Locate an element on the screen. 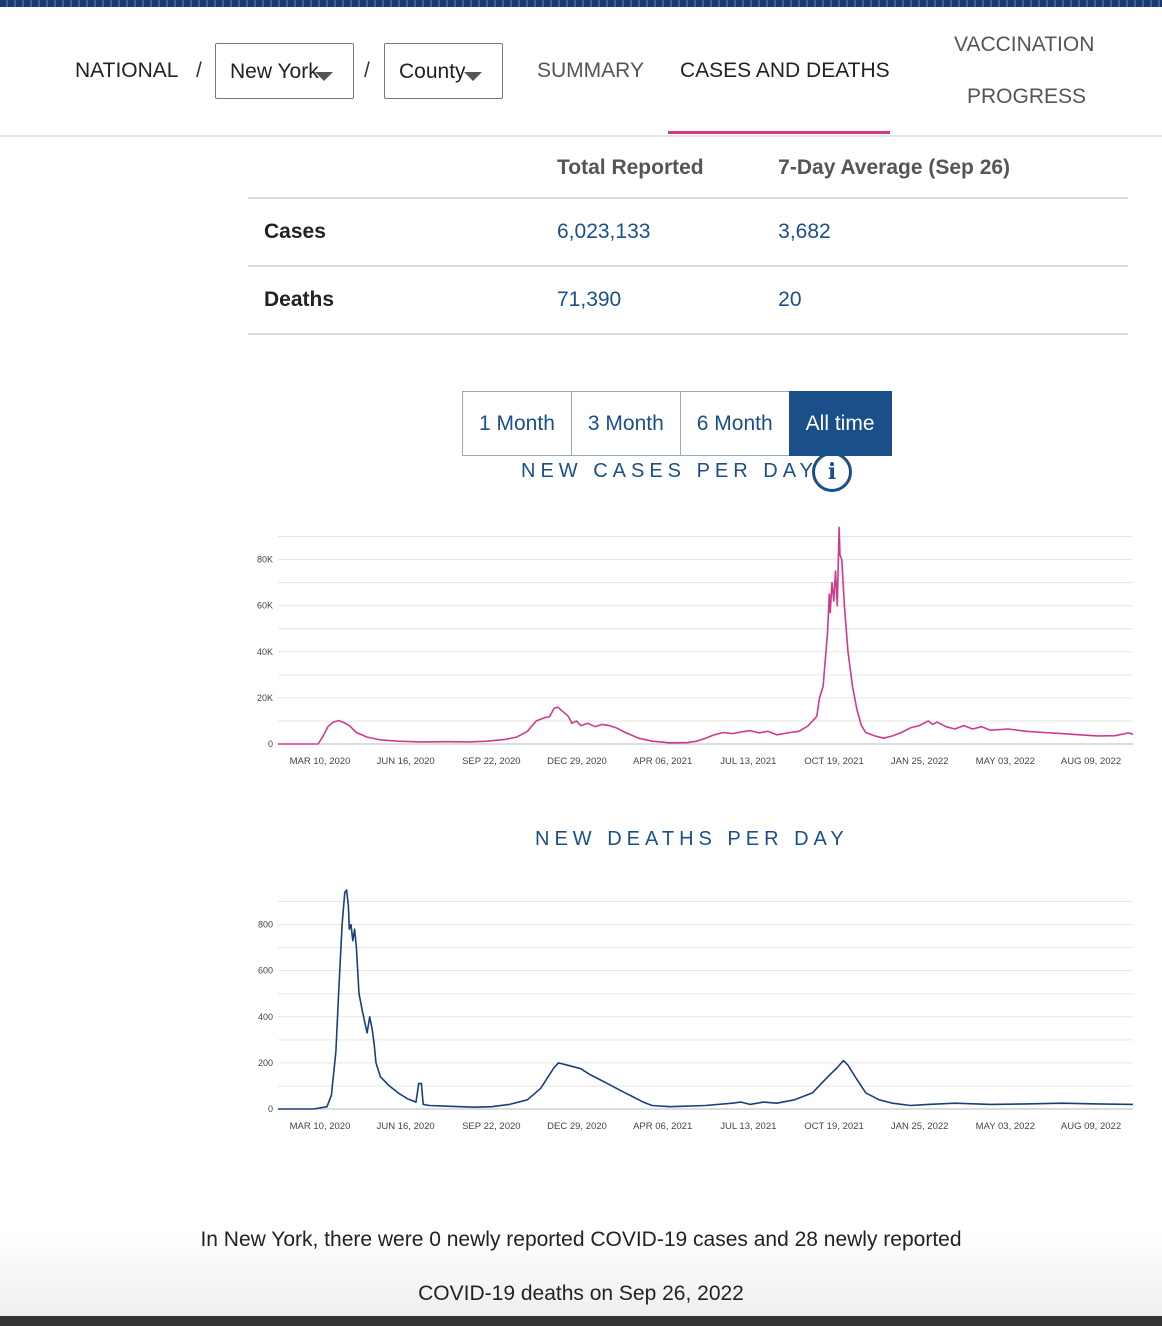 The image size is (1162, 1326). cases-x-tick-label: DEC 29, 2020 is located at coordinates (577, 761).